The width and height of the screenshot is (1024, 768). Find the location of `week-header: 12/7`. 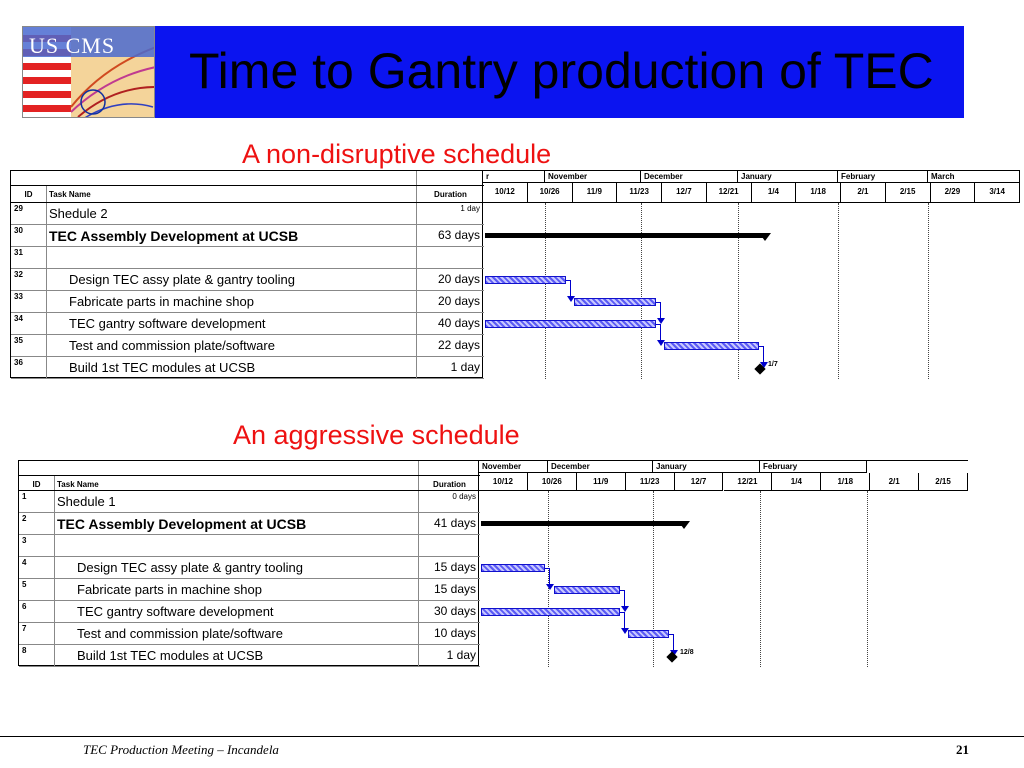

week-header: 12/7 is located at coordinates (699, 482).